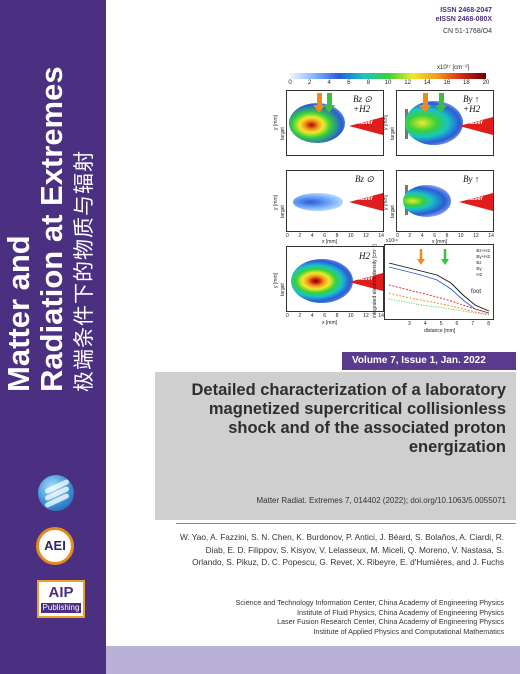  What do you see at coordinates (409, 324) in the screenshot?
I see `graph-x-tick: 3` at bounding box center [409, 324].